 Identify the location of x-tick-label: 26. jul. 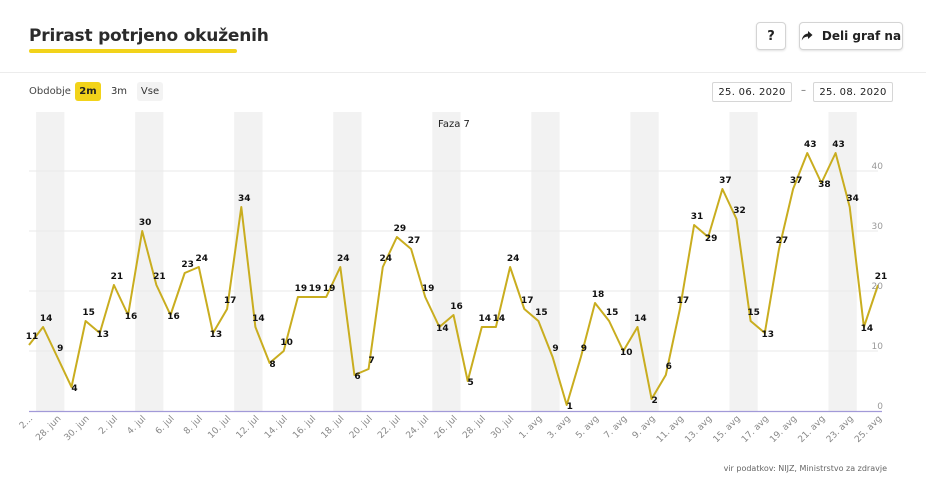
(446, 427).